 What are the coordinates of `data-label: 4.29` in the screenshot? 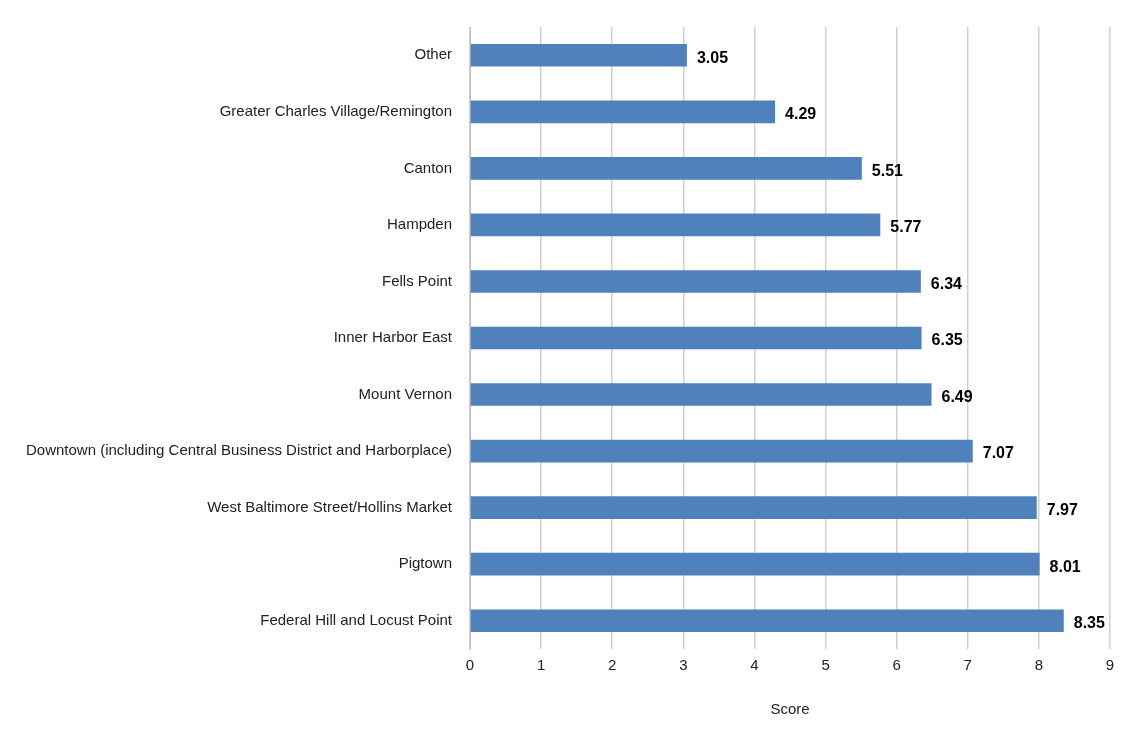 It's located at (801, 114).